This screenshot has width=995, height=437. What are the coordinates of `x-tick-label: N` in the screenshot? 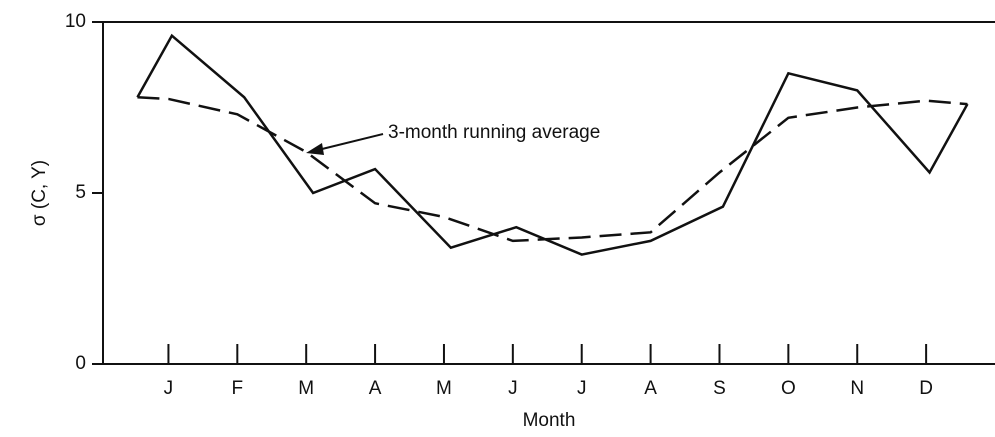 It's located at (857, 388).